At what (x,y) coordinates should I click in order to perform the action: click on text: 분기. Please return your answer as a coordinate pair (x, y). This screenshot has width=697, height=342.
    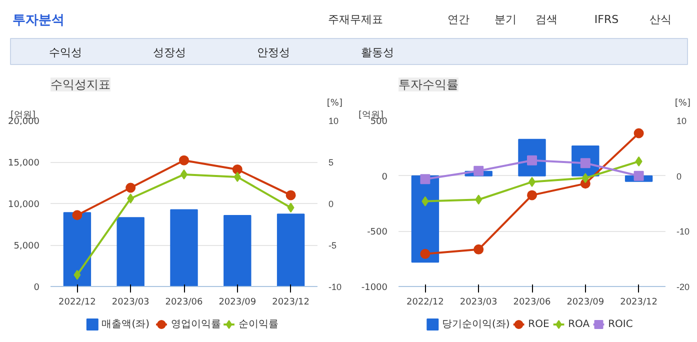
    Looking at the image, I should click on (505, 19).